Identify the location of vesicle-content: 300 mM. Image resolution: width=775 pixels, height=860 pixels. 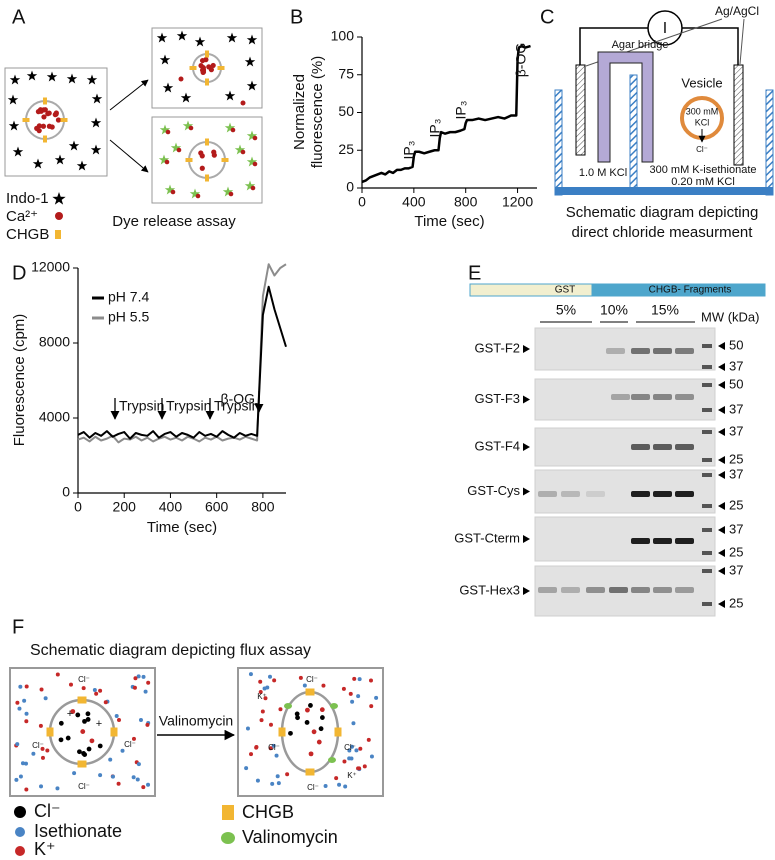
(702, 111).